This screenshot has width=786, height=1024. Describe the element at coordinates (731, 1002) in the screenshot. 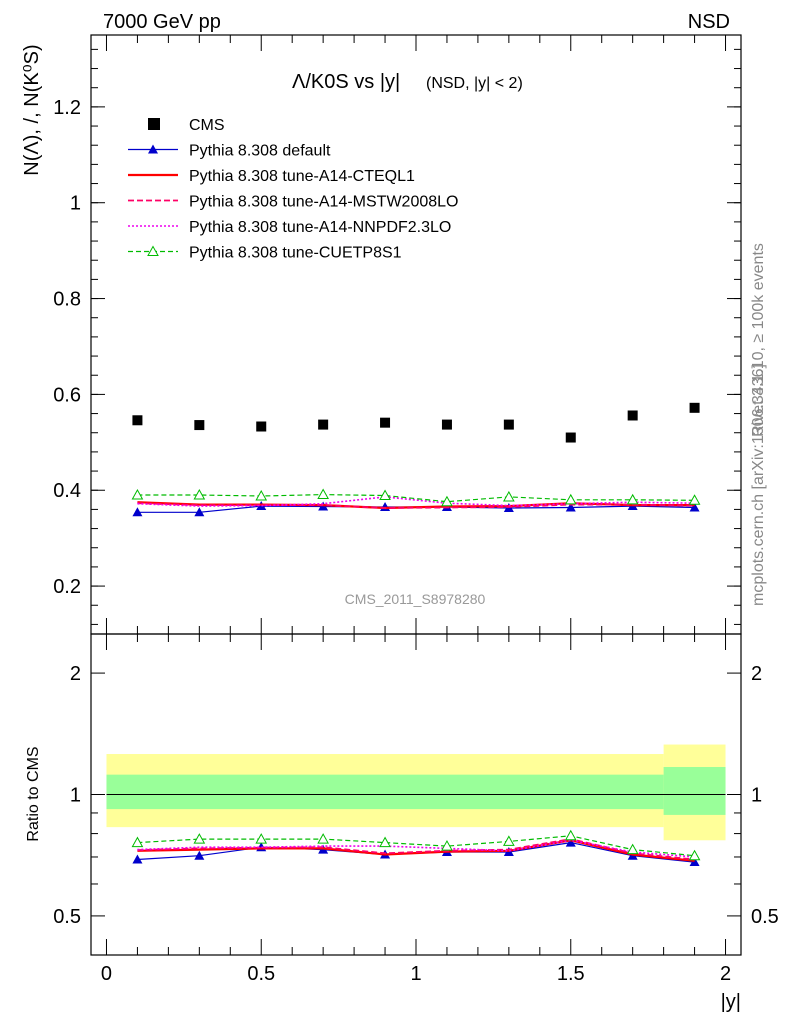

I see `ratio-xlabel: |y|` at that location.